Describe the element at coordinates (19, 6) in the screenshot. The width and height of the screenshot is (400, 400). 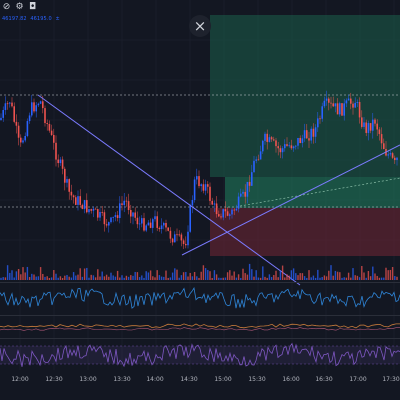
I see `settings-icon: ⚙` at that location.